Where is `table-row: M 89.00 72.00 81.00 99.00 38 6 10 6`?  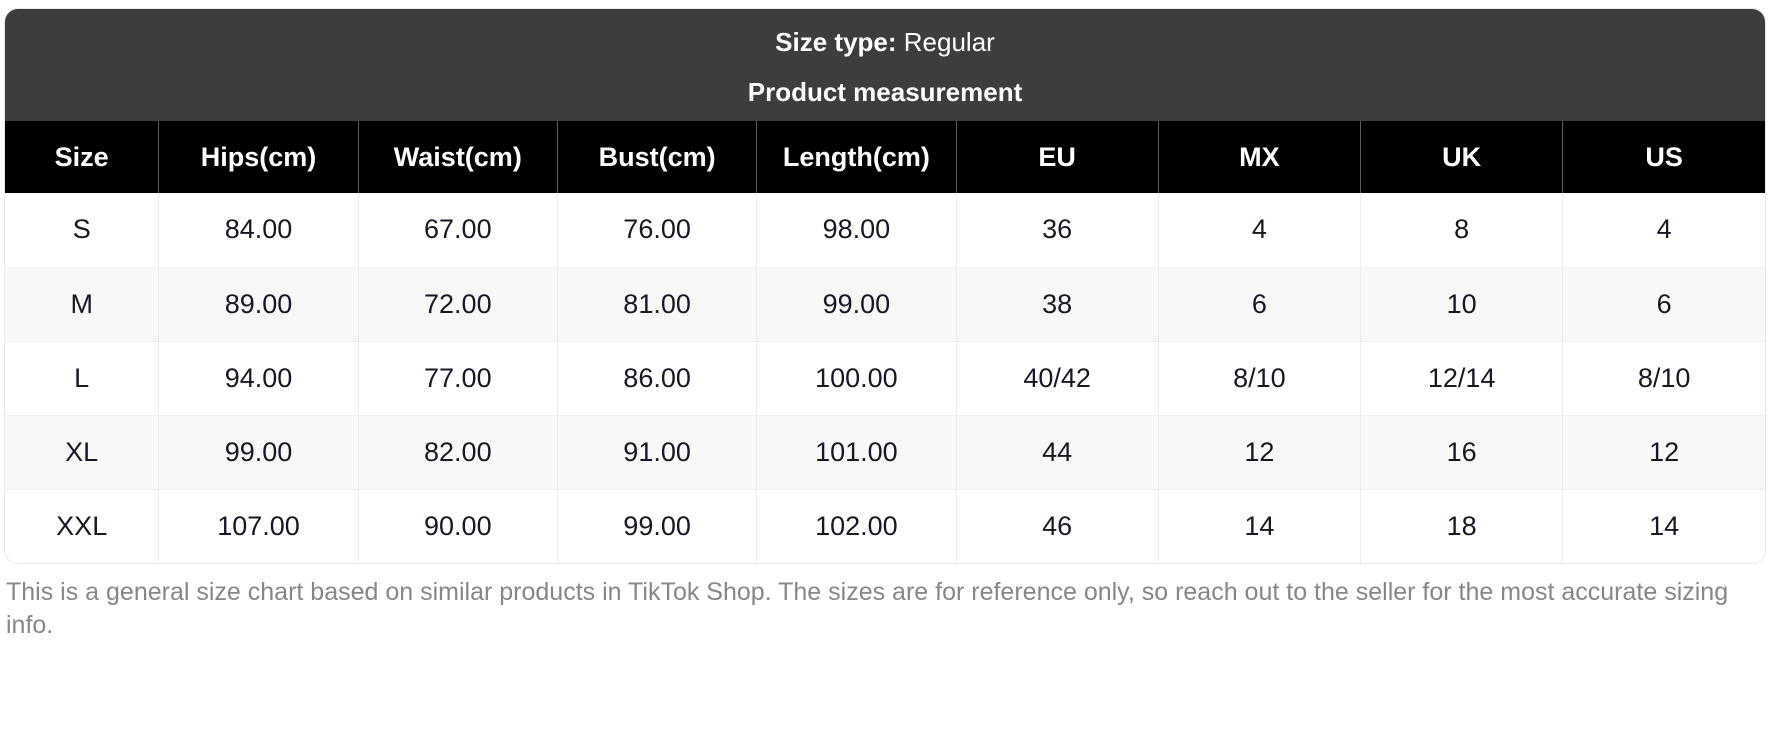 table-row: M 89.00 72.00 81.00 99.00 38 6 10 6 is located at coordinates (885, 304).